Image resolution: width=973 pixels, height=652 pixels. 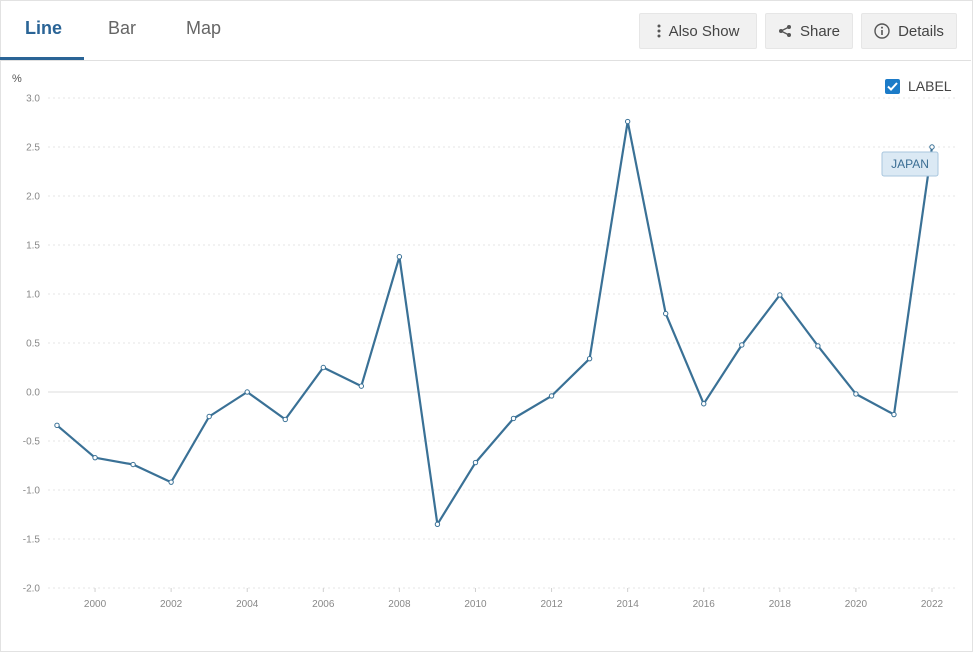 I want to click on x-tick-label: 2012, so click(x=551, y=604).